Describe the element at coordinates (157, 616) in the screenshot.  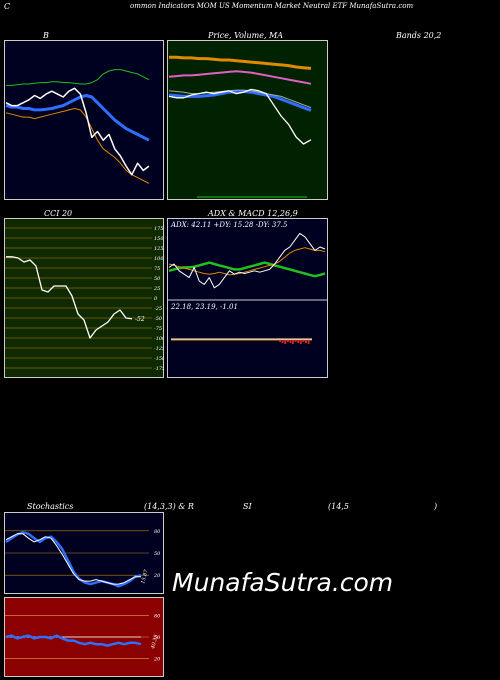
I see `rsi-tick-label: 80` at that location.